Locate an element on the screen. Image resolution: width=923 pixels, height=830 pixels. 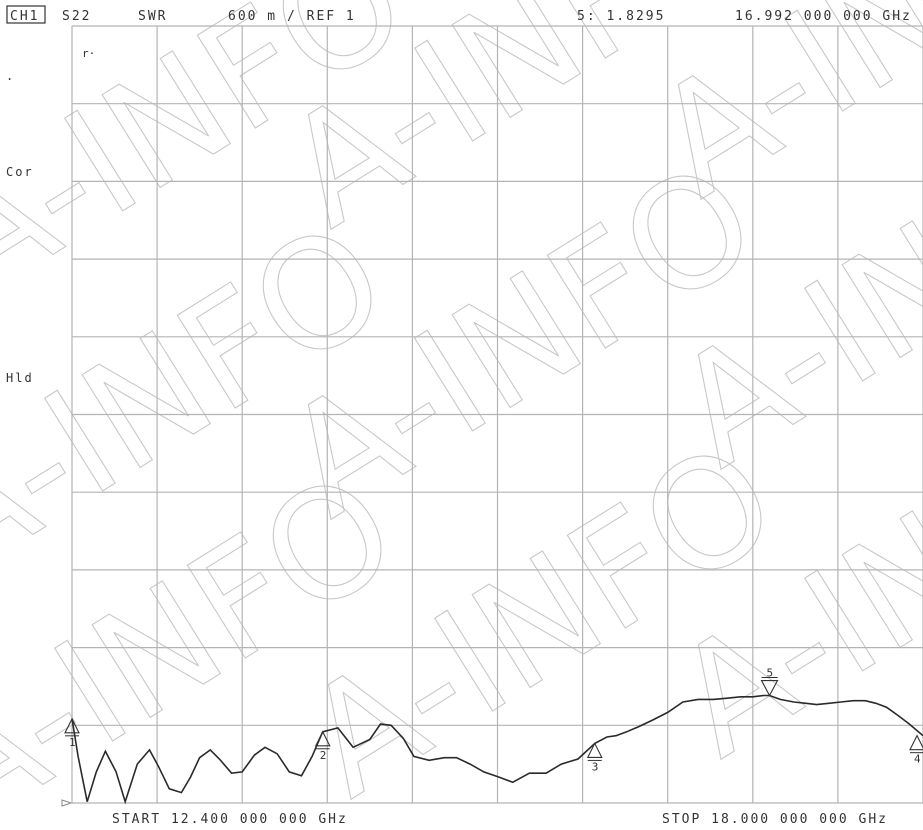
marker-5-label: 5 is located at coordinates (770, 673).